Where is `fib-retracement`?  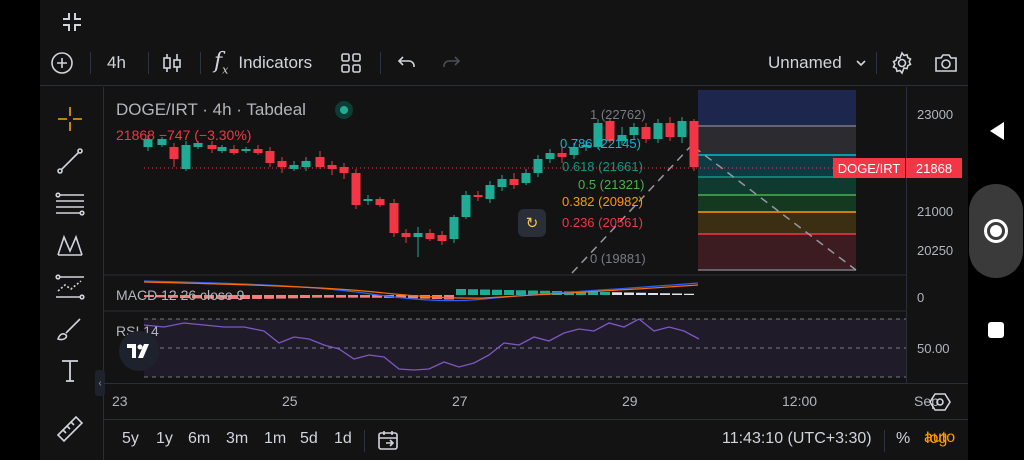 fib-retracement is located at coordinates (714, 182).